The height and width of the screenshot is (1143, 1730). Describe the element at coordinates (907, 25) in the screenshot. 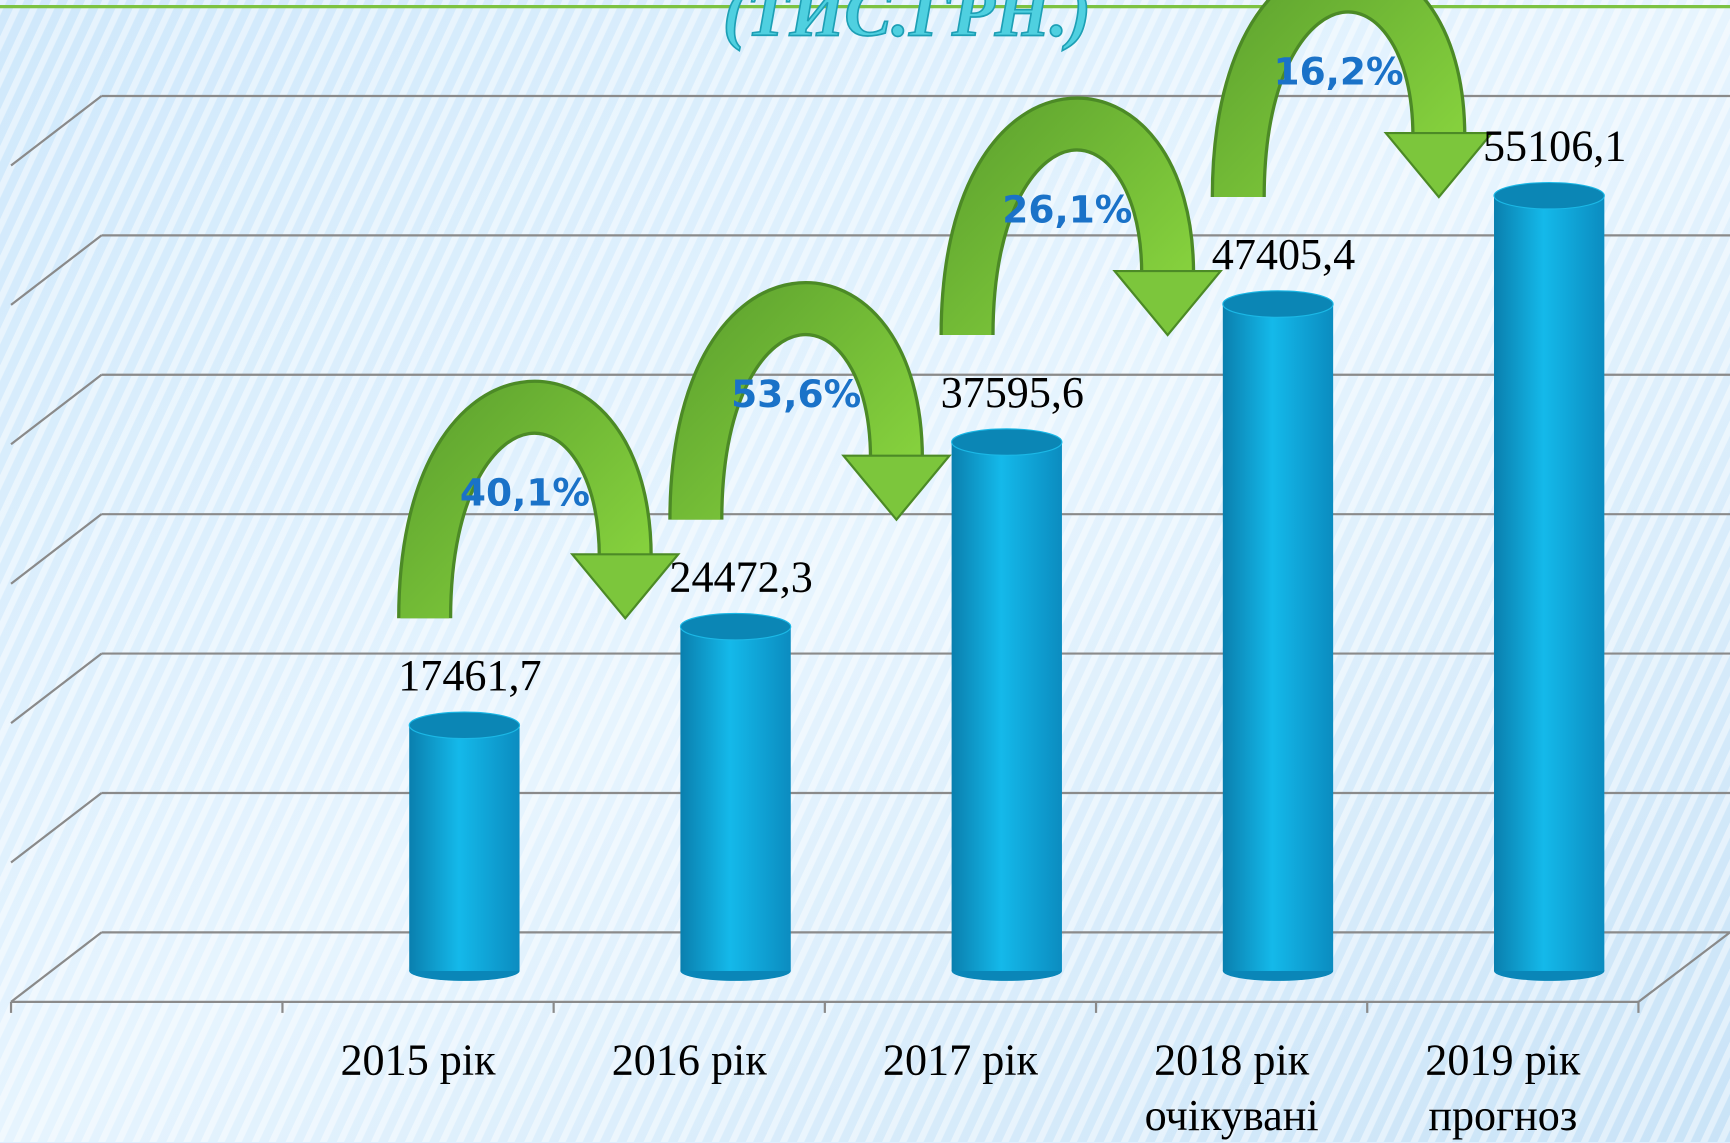

I see `chart-title: (ТИС.ГРН.)` at that location.